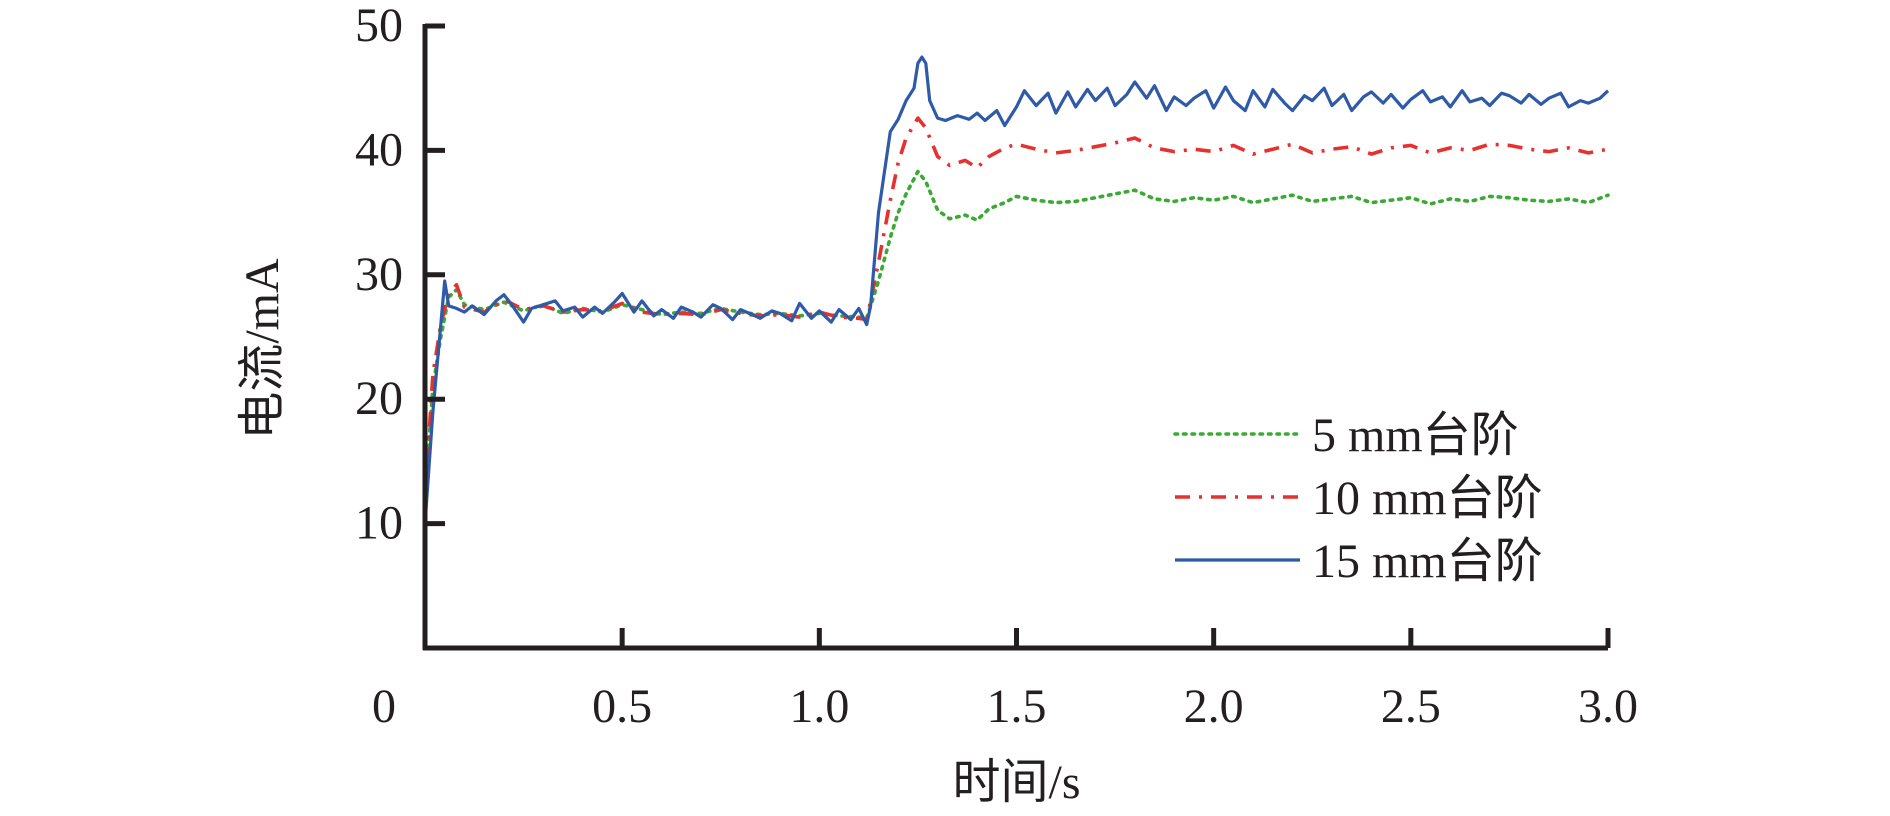 Image resolution: width=1890 pixels, height=816 pixels. What do you see at coordinates (1017, 706) in the screenshot?
I see `x-tick-label: 1.5` at bounding box center [1017, 706].